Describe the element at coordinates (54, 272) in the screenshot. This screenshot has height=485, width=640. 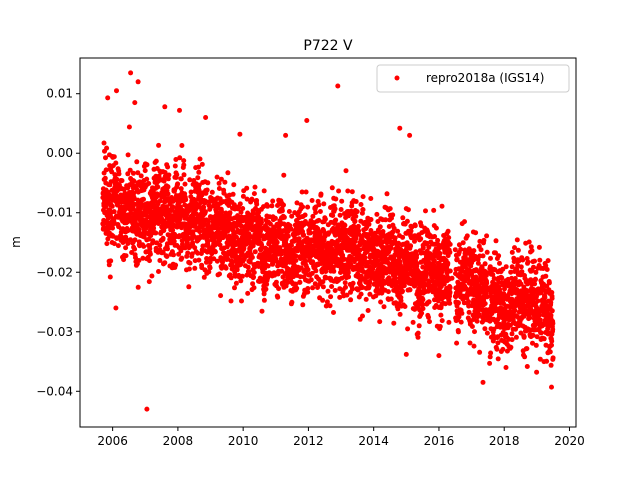
I see `y-tick-label: −0.02` at that location.